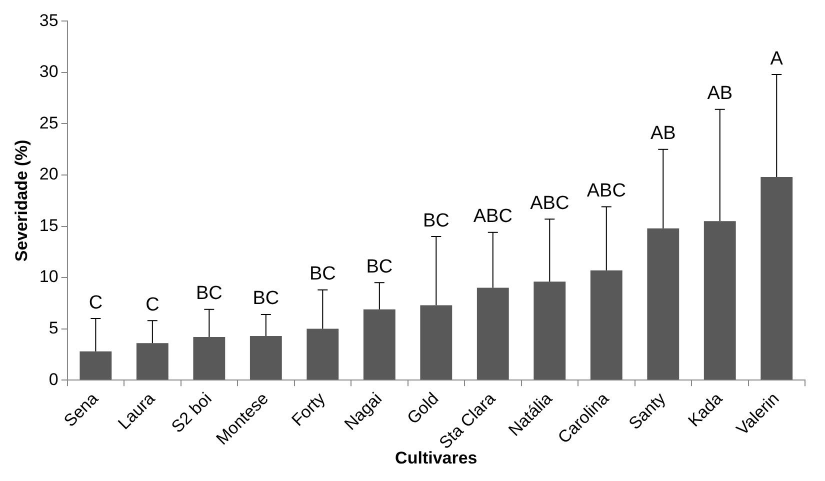 The image size is (825, 481). Describe the element at coordinates (21, 201) in the screenshot. I see `y-axis-title: Severidade (%)` at that location.